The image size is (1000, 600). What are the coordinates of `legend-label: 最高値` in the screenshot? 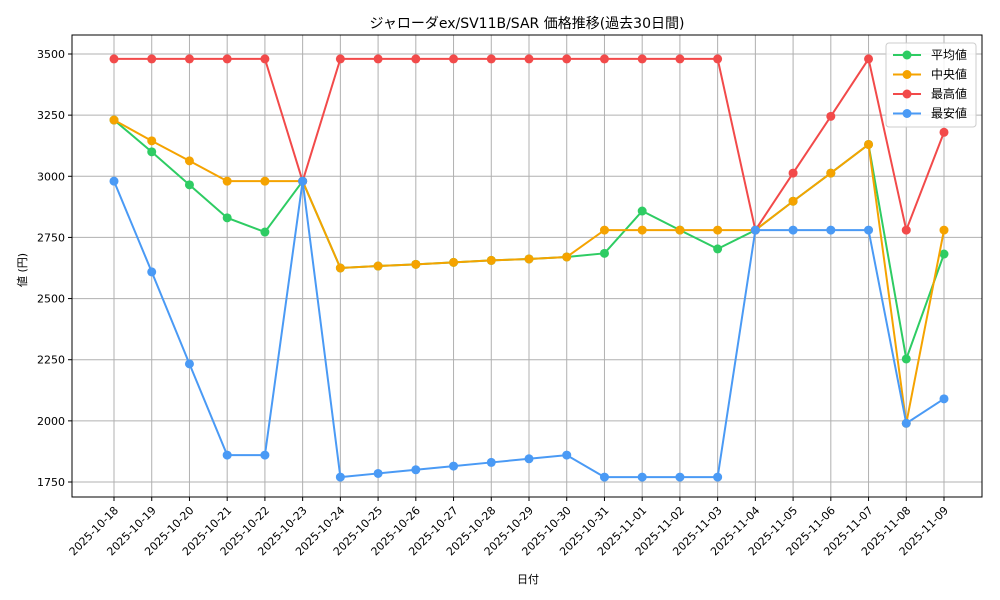 It's located at (949, 93).